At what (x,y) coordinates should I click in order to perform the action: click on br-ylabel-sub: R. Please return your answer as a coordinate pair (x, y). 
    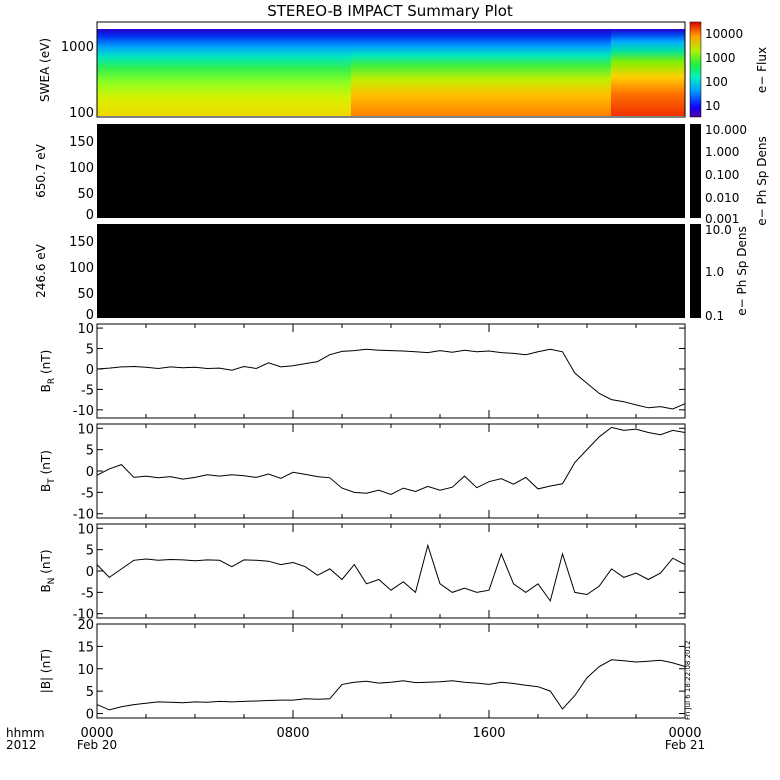
    Looking at the image, I should click on (52, 381).